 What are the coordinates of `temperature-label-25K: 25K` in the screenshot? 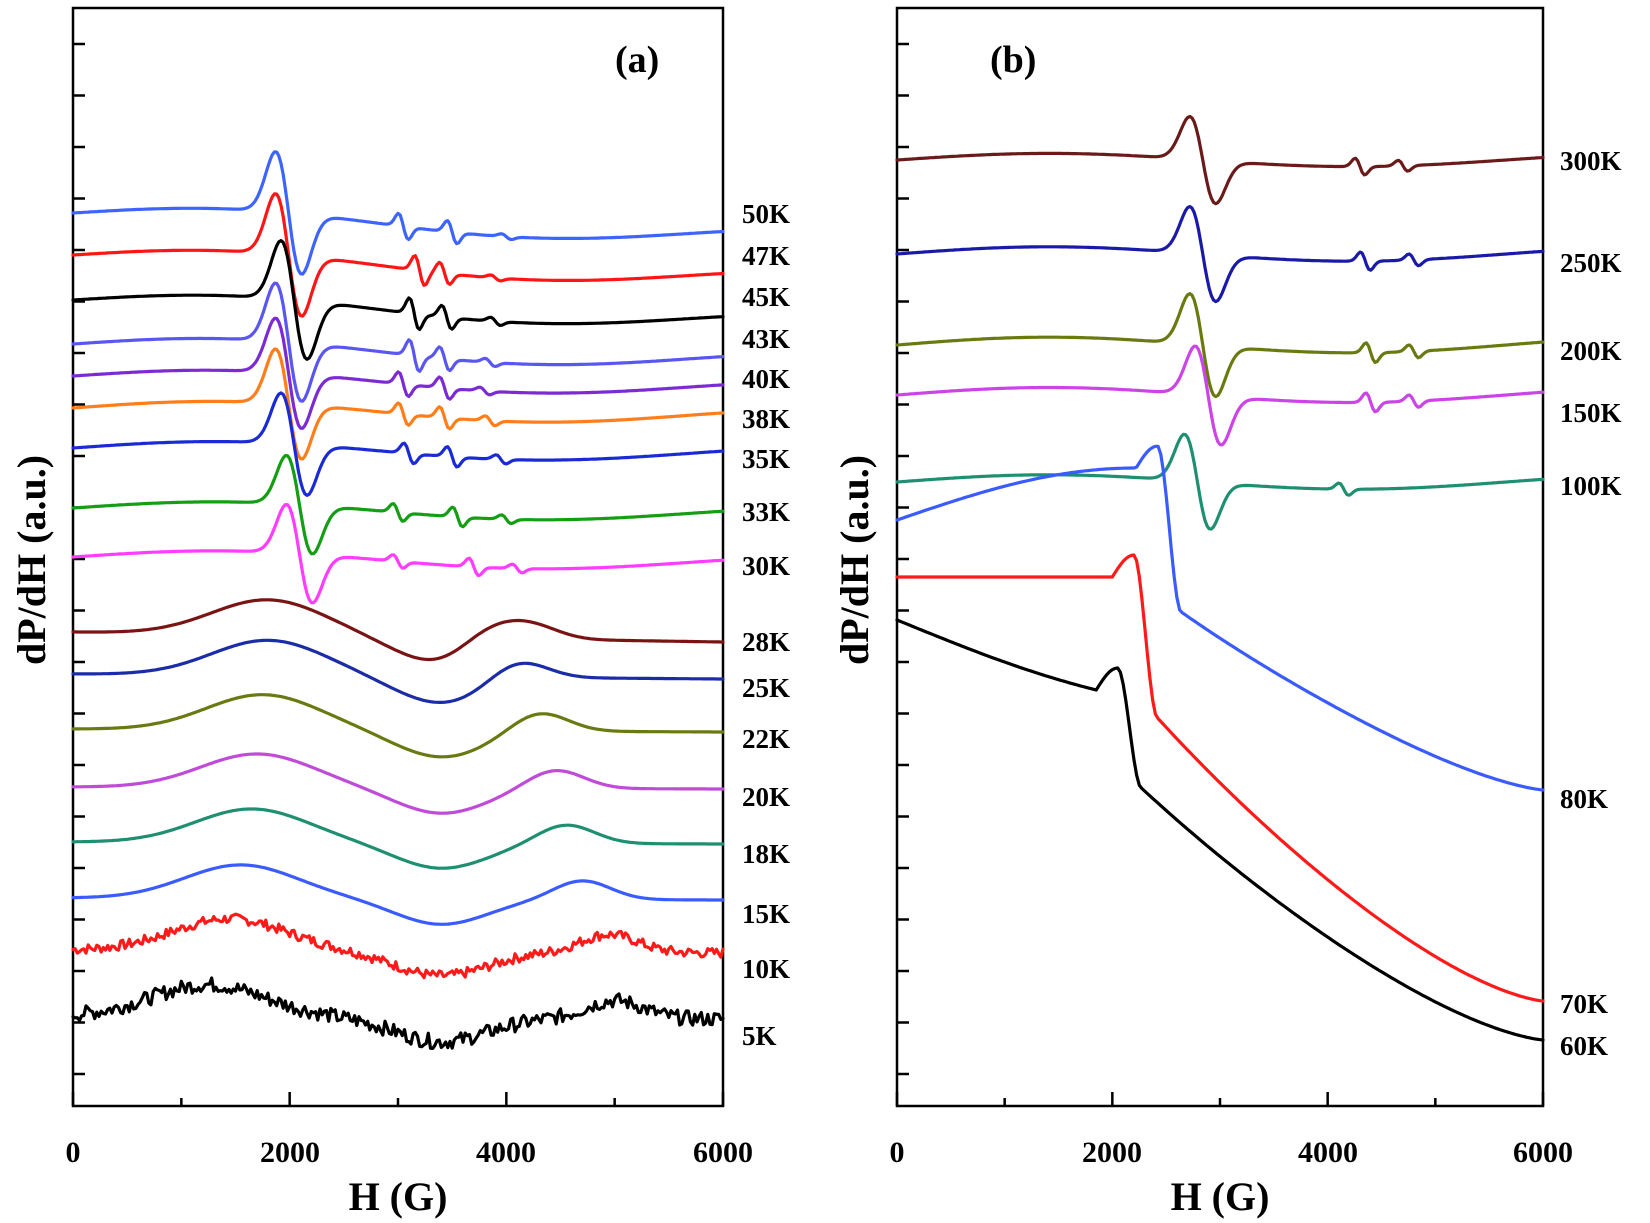 It's located at (766, 688).